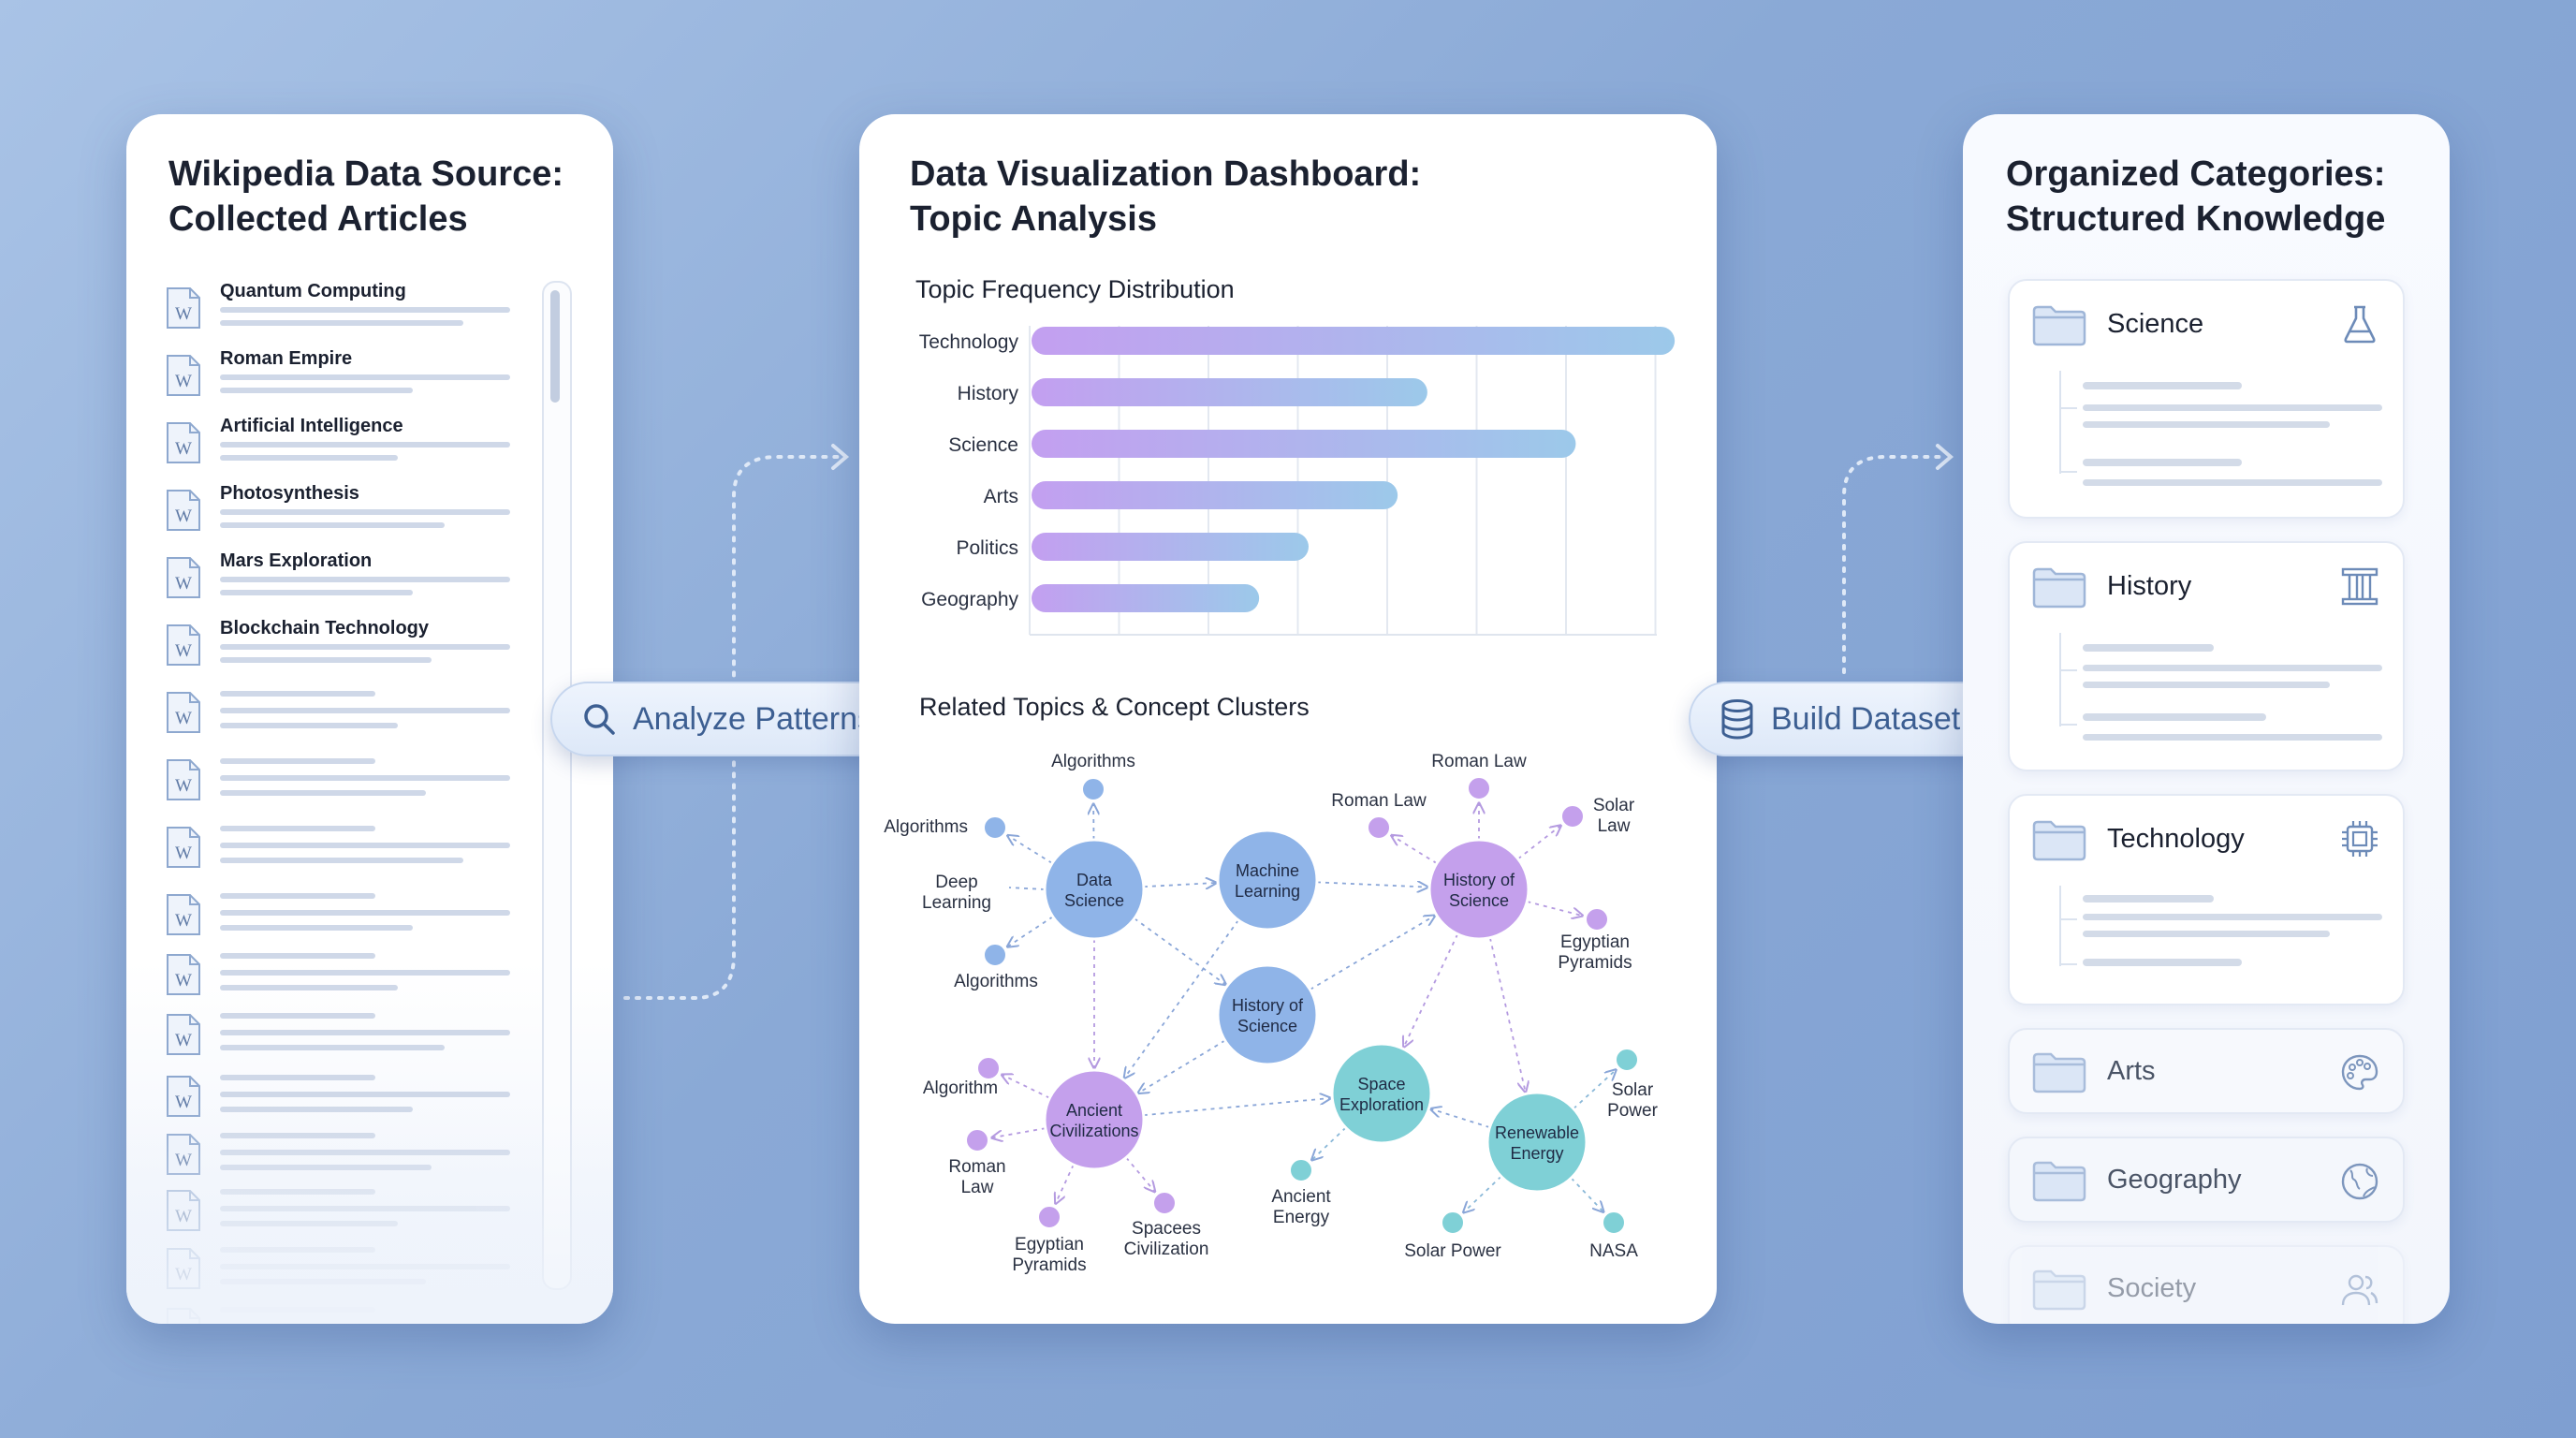 This screenshot has height=1438, width=2576. What do you see at coordinates (555, 346) in the screenshot?
I see `scroll-thumb` at bounding box center [555, 346].